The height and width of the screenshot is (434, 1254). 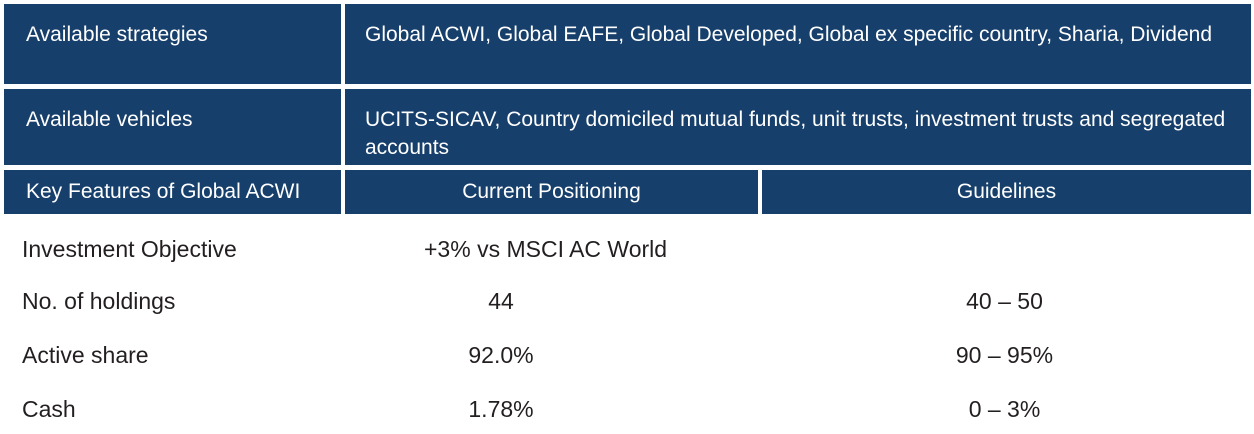 I want to click on strategies-label: Available strategies, so click(x=117, y=34).